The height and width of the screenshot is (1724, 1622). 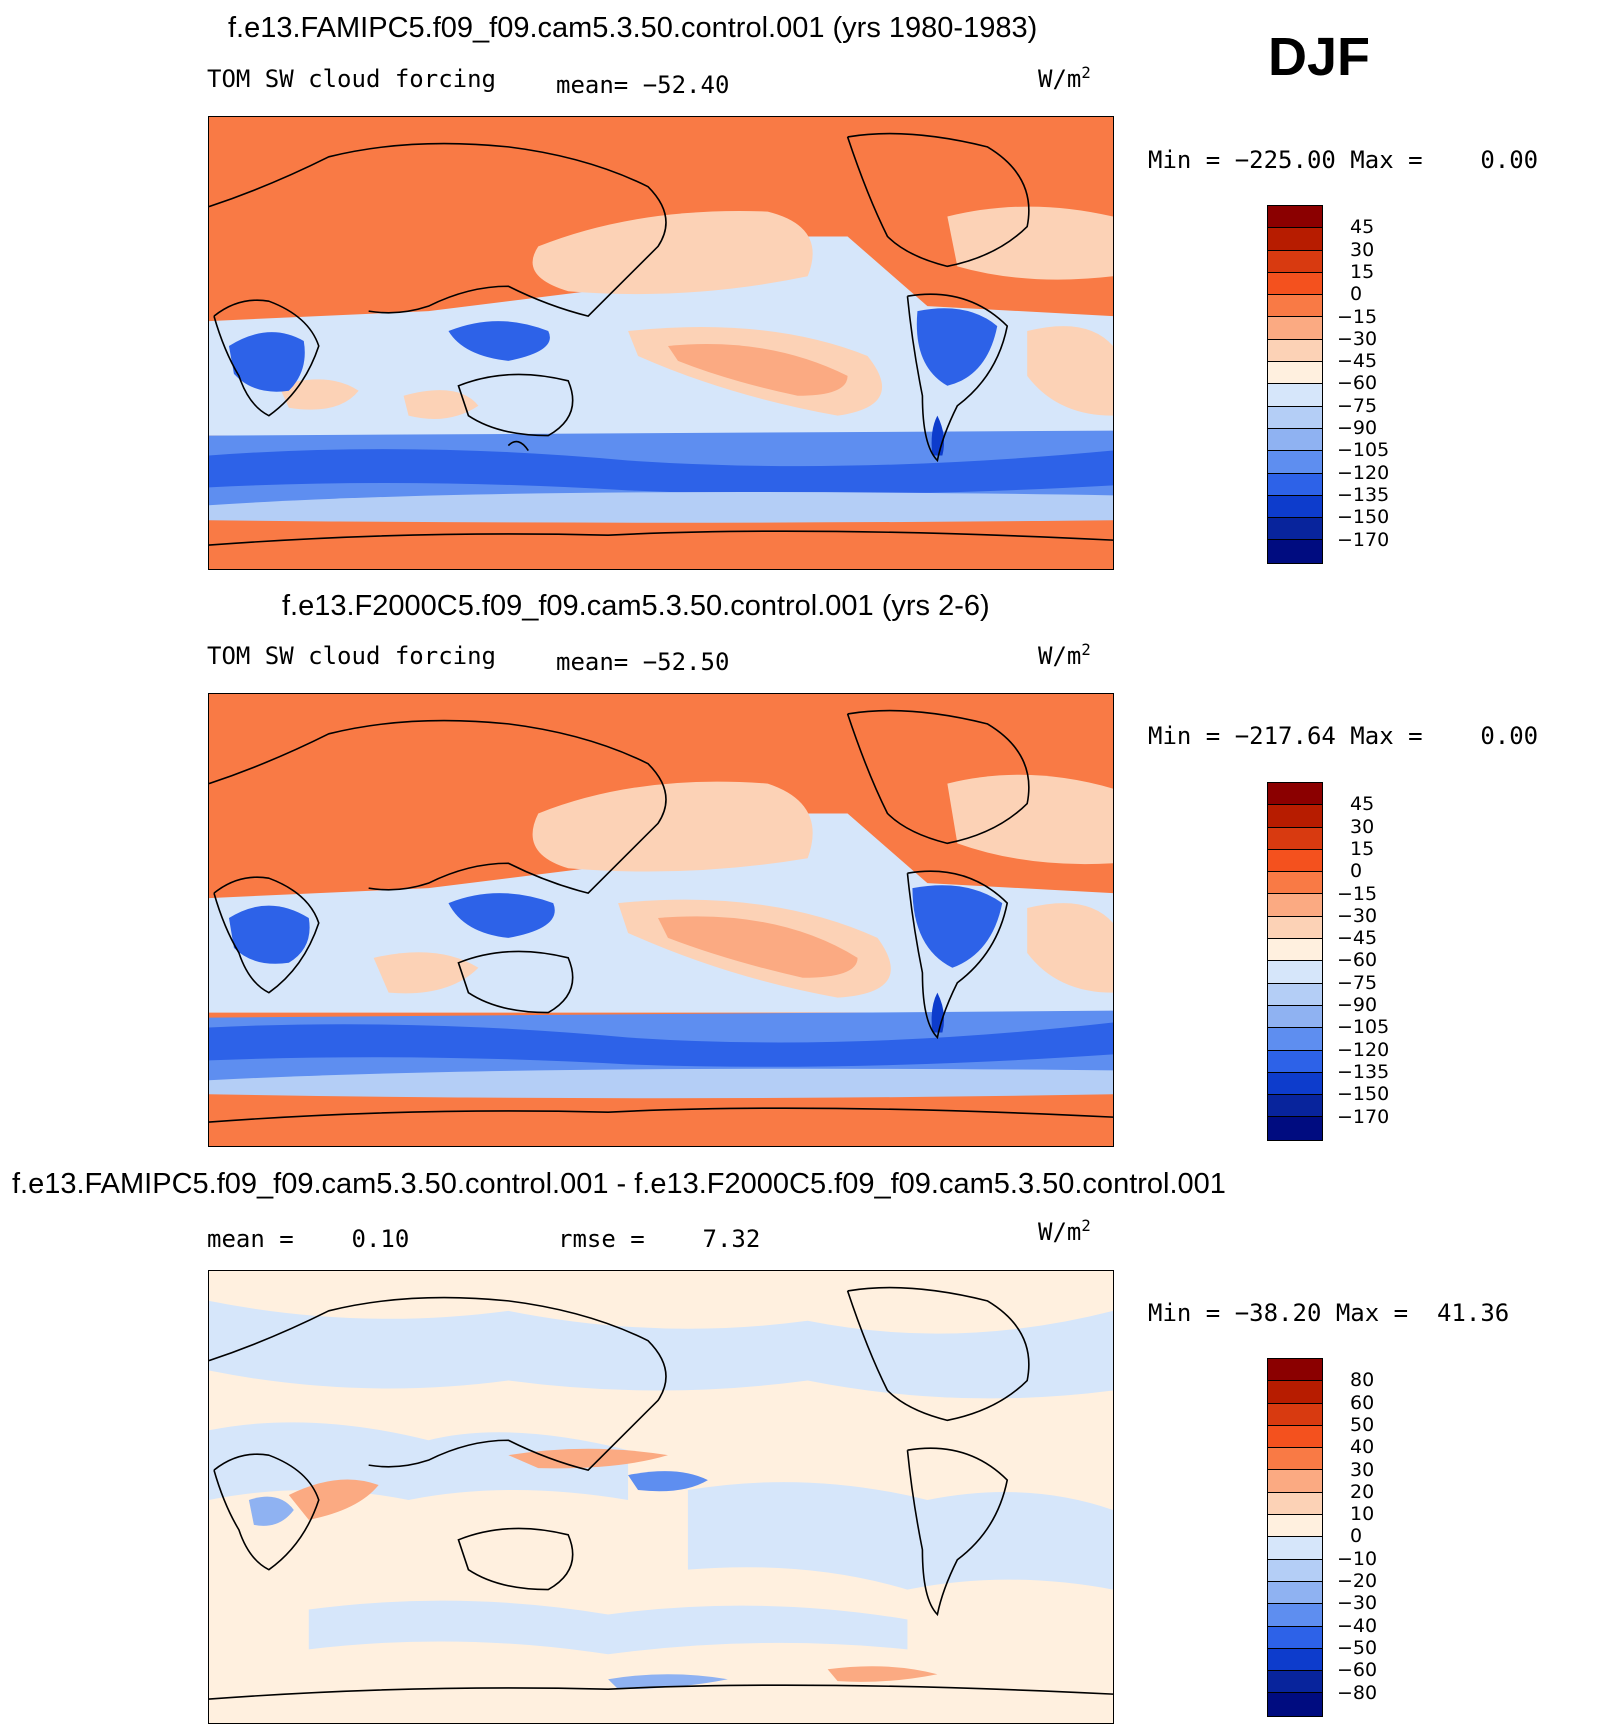 I want to click on panel2-variable: TOM SW cloud forcing, so click(x=351, y=656).